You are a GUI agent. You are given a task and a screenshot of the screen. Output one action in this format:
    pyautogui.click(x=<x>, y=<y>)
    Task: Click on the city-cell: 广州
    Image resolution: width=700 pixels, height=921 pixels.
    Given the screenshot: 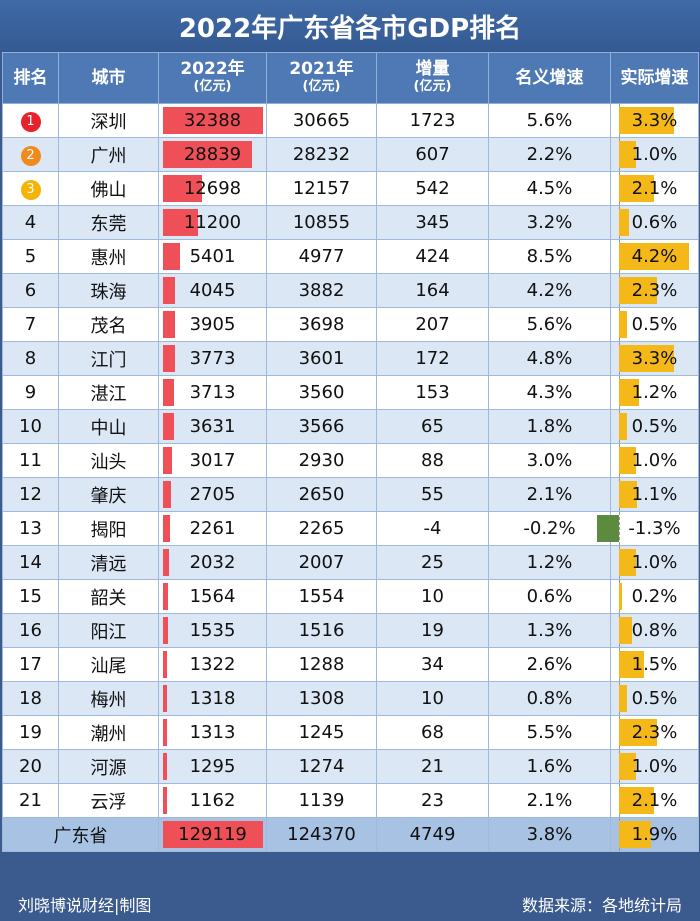 What is the action you would take?
    pyautogui.click(x=108, y=154)
    